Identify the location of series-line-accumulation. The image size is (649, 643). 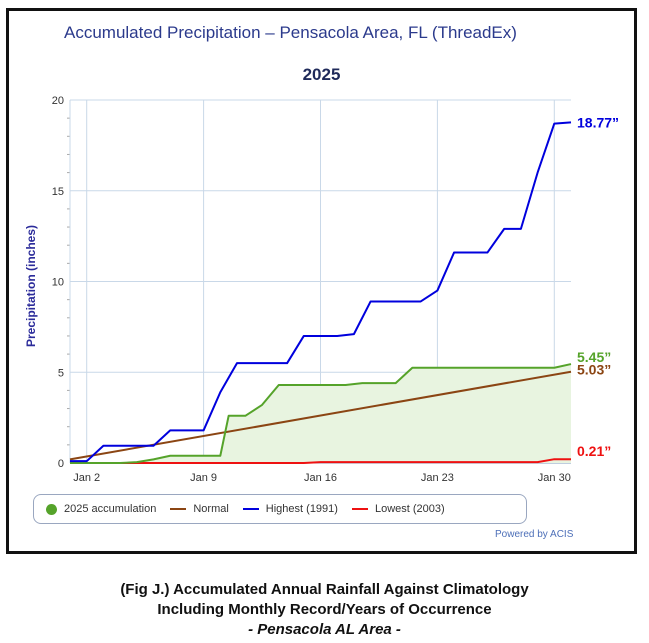
(321, 413).